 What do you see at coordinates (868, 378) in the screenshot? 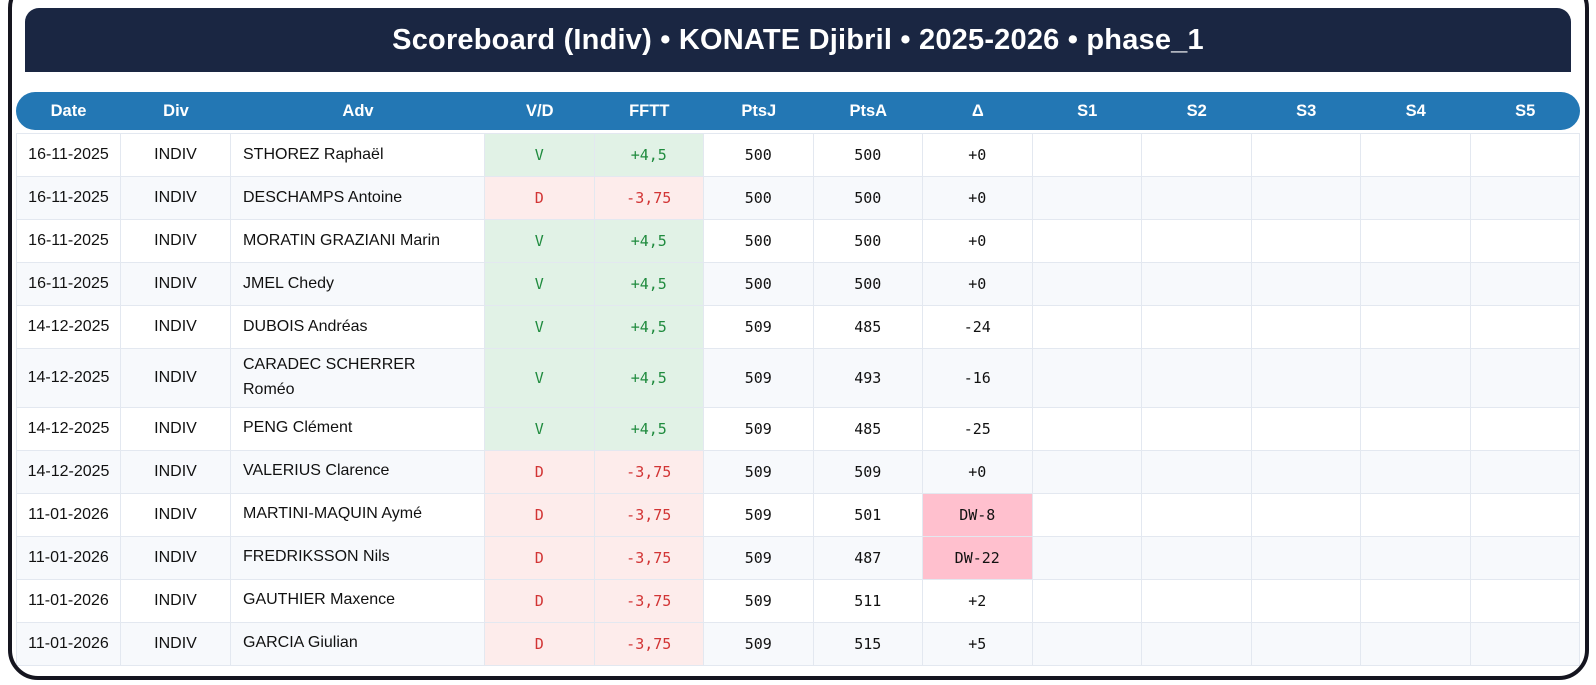
I see `cell-ptsa: 493` at bounding box center [868, 378].